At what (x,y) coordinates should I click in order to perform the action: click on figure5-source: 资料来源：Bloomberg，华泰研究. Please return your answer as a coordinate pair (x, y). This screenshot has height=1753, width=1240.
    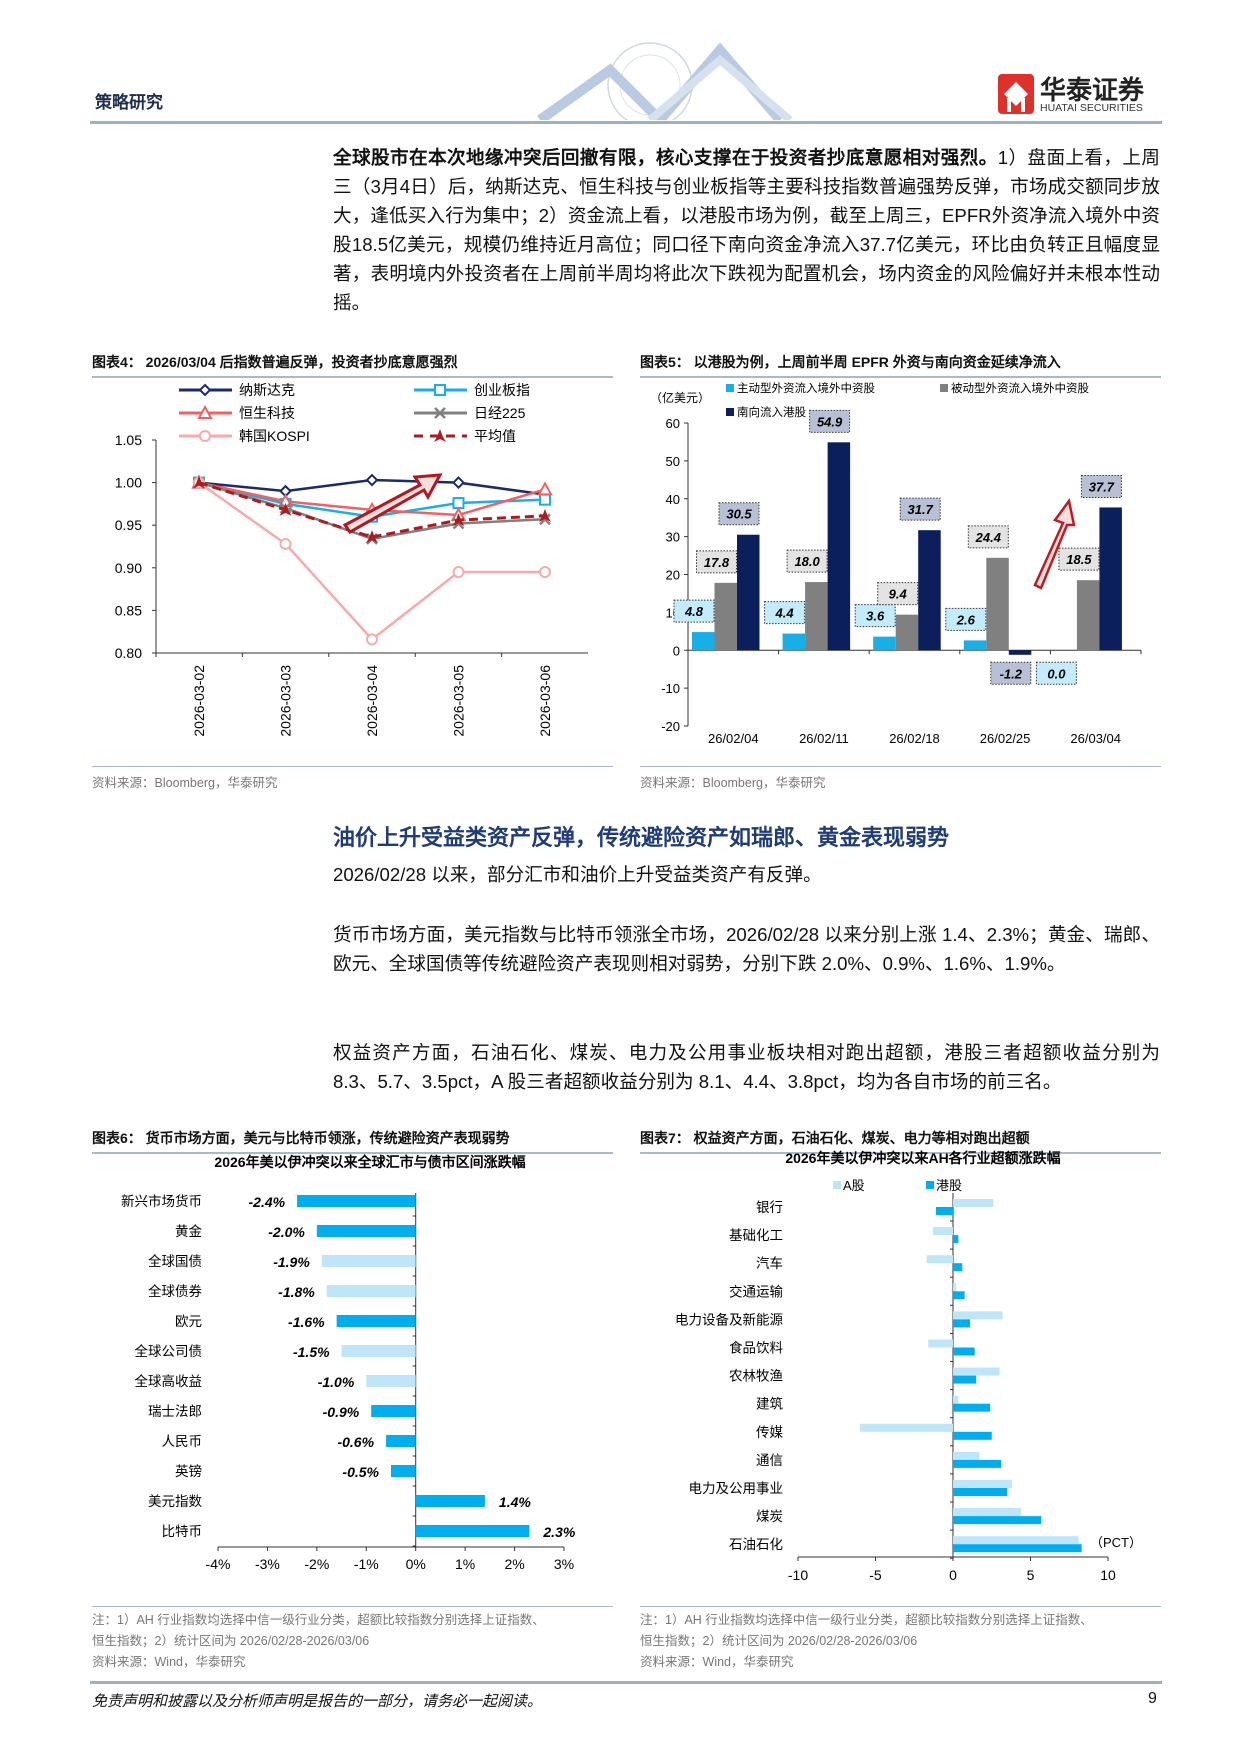
    Looking at the image, I should click on (900, 778).